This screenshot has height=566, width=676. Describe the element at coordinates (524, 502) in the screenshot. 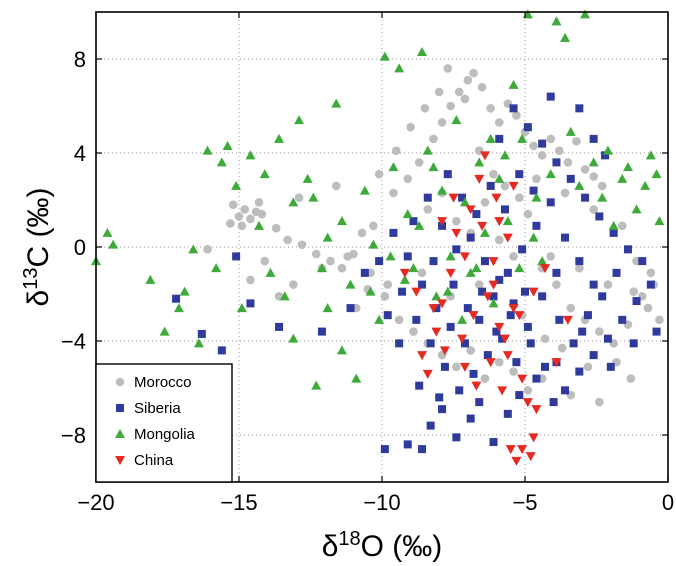

I see `x-tick-label: −5` at that location.